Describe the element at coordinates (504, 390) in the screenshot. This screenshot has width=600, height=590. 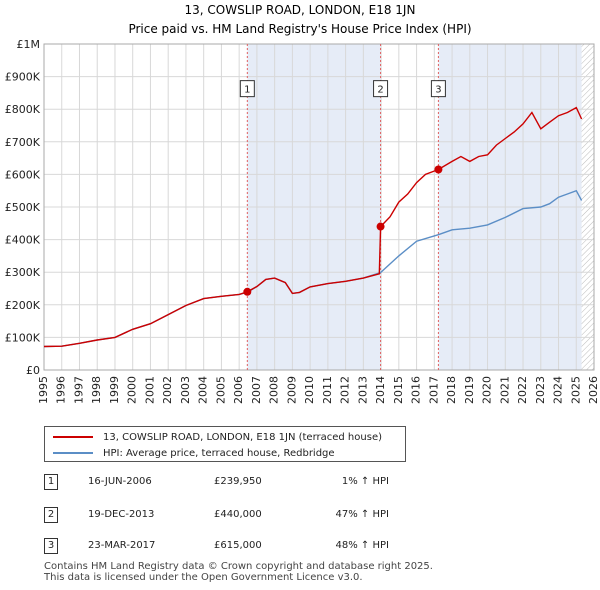
I see `x-tick-label: 2021` at that location.